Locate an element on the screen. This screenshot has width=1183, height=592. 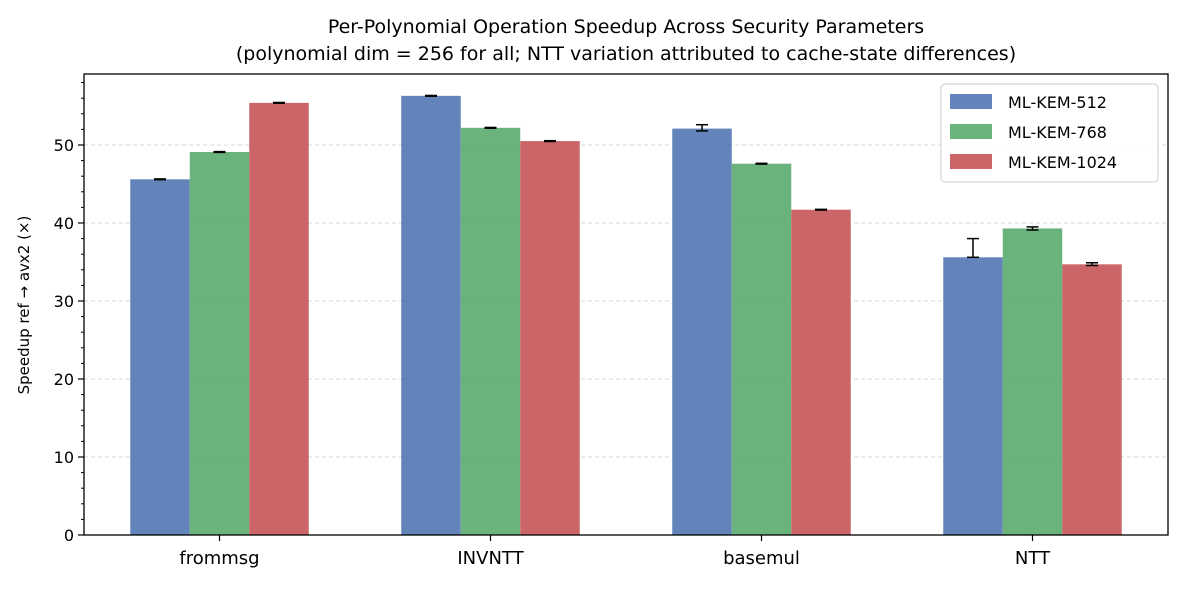
y-tick-label: 10 is located at coordinates (64, 457).